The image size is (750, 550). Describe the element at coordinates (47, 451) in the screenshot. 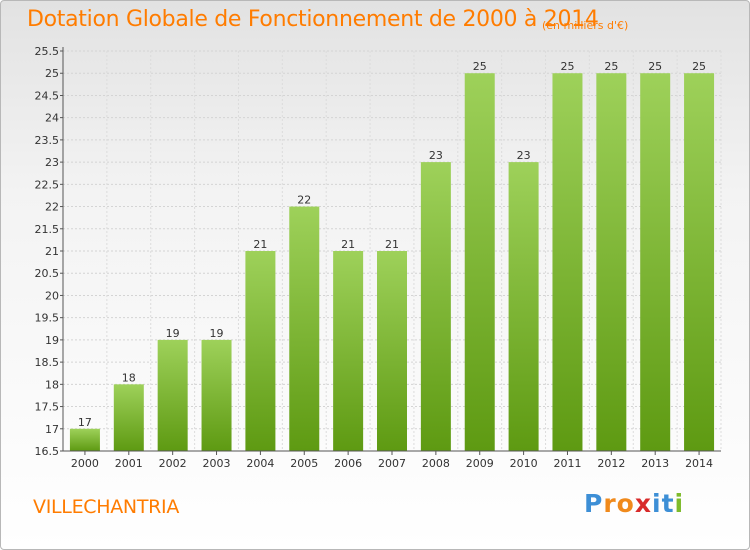

I see `y-tick-label: 16.5` at that location.